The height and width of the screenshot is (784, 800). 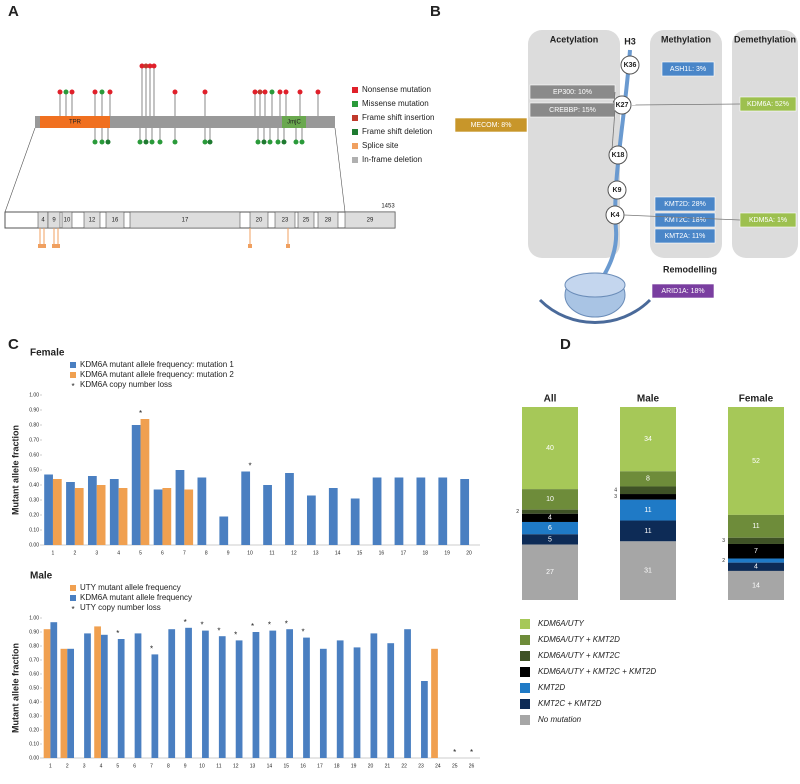 What do you see at coordinates (388, 207) in the screenshot?
I see `protein-length: 1453` at bounding box center [388, 207].